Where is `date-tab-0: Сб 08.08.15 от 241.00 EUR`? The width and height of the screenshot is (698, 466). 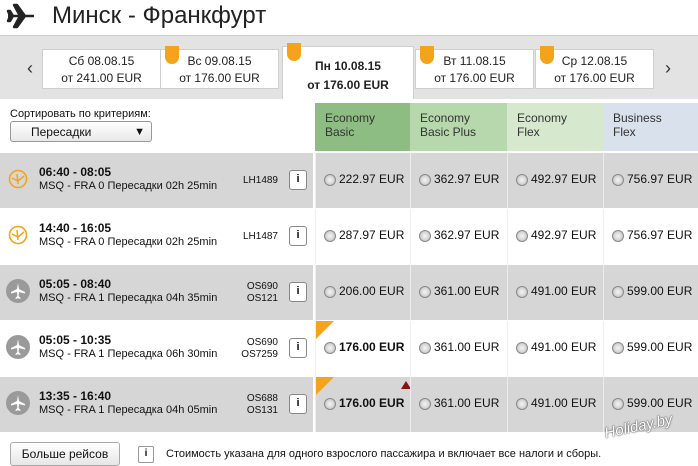
date-tab-0: Сб 08.08.15 от 241.00 EUR is located at coordinates (101, 69).